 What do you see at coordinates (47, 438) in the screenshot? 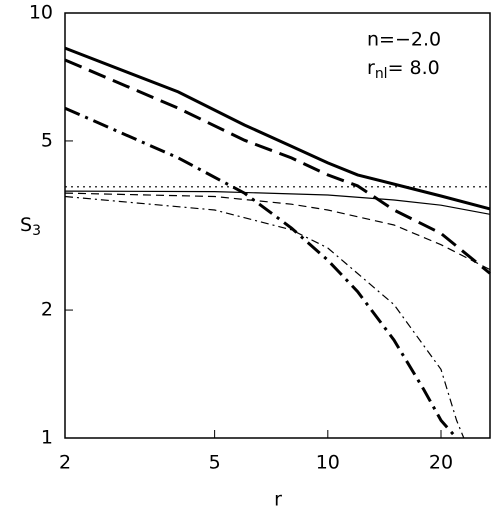
I see `y-tick-label: 1` at bounding box center [47, 438].